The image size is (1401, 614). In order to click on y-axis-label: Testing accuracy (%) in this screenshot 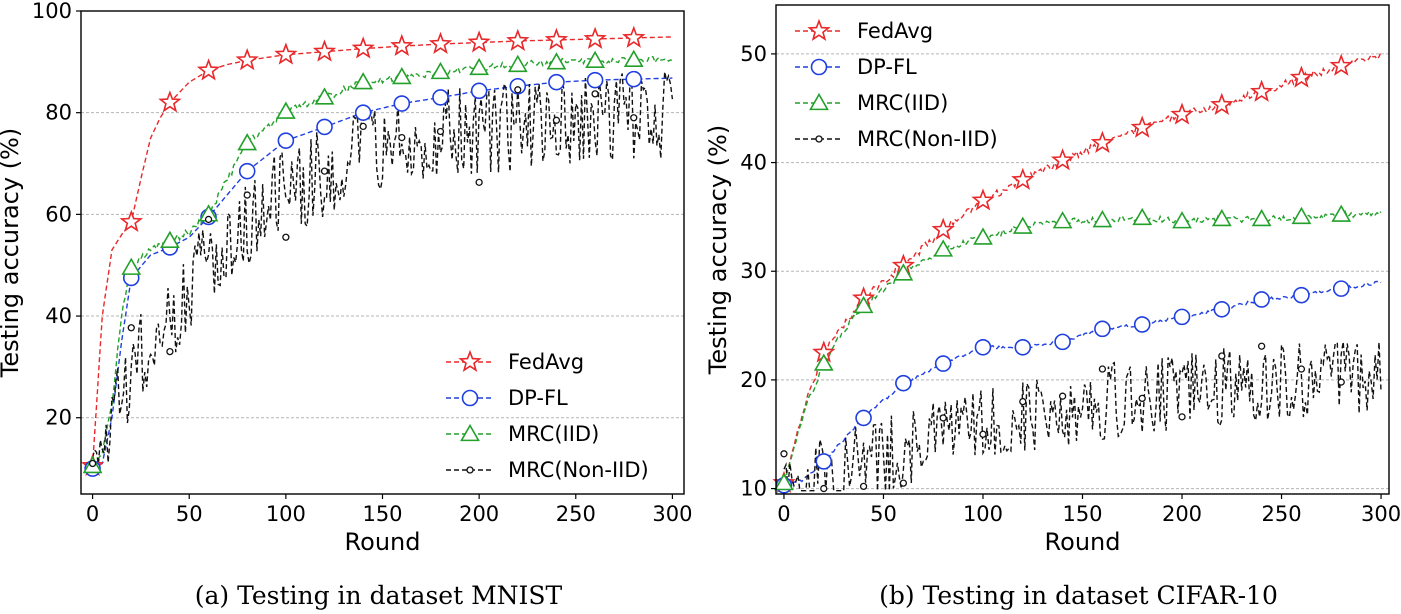, I will do `click(718, 250)`.